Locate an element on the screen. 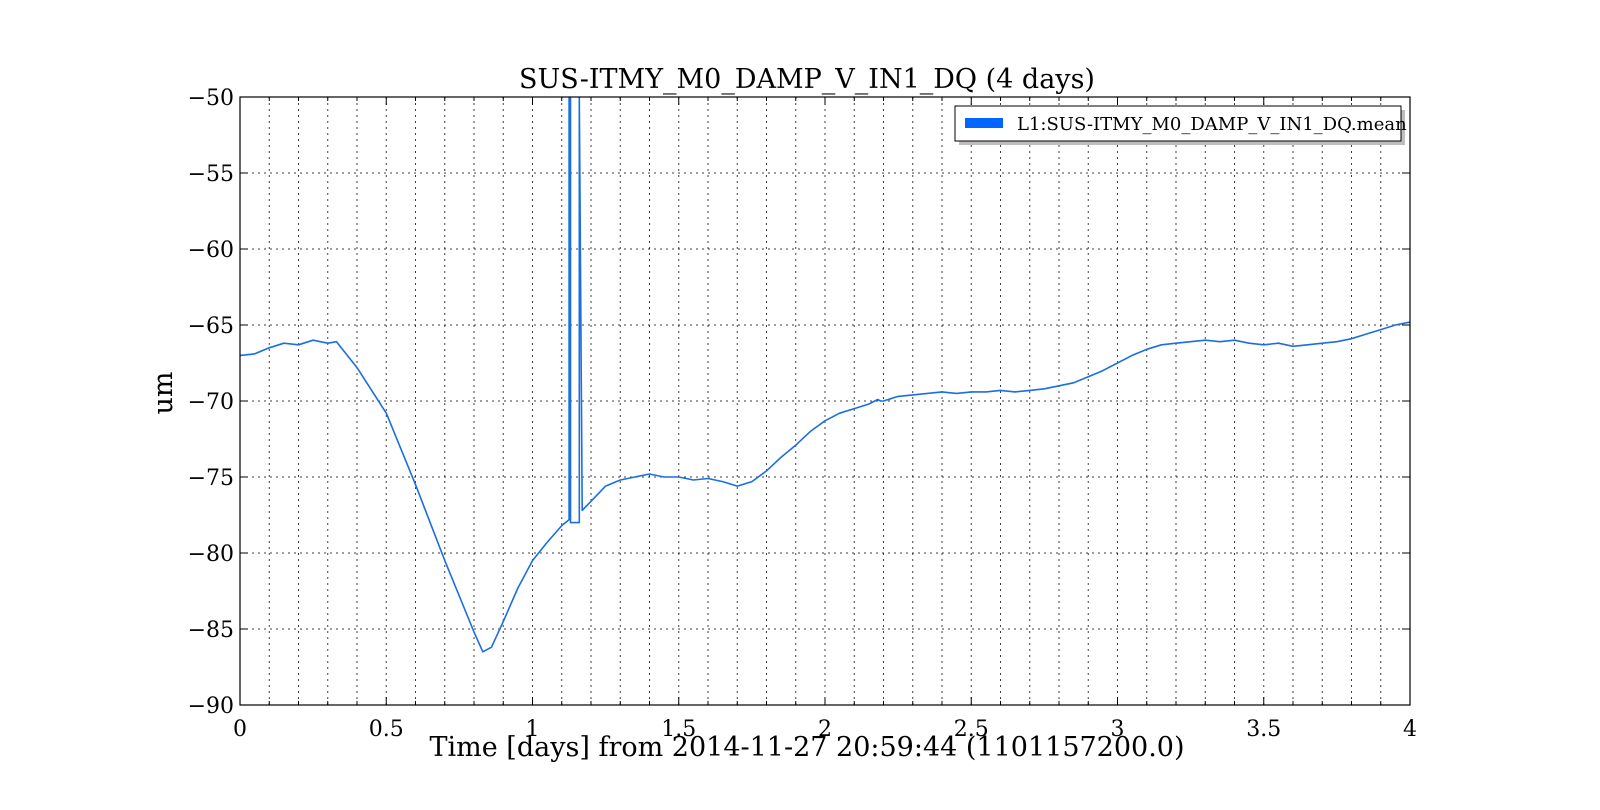  x-tick-label: 2 is located at coordinates (825, 729).